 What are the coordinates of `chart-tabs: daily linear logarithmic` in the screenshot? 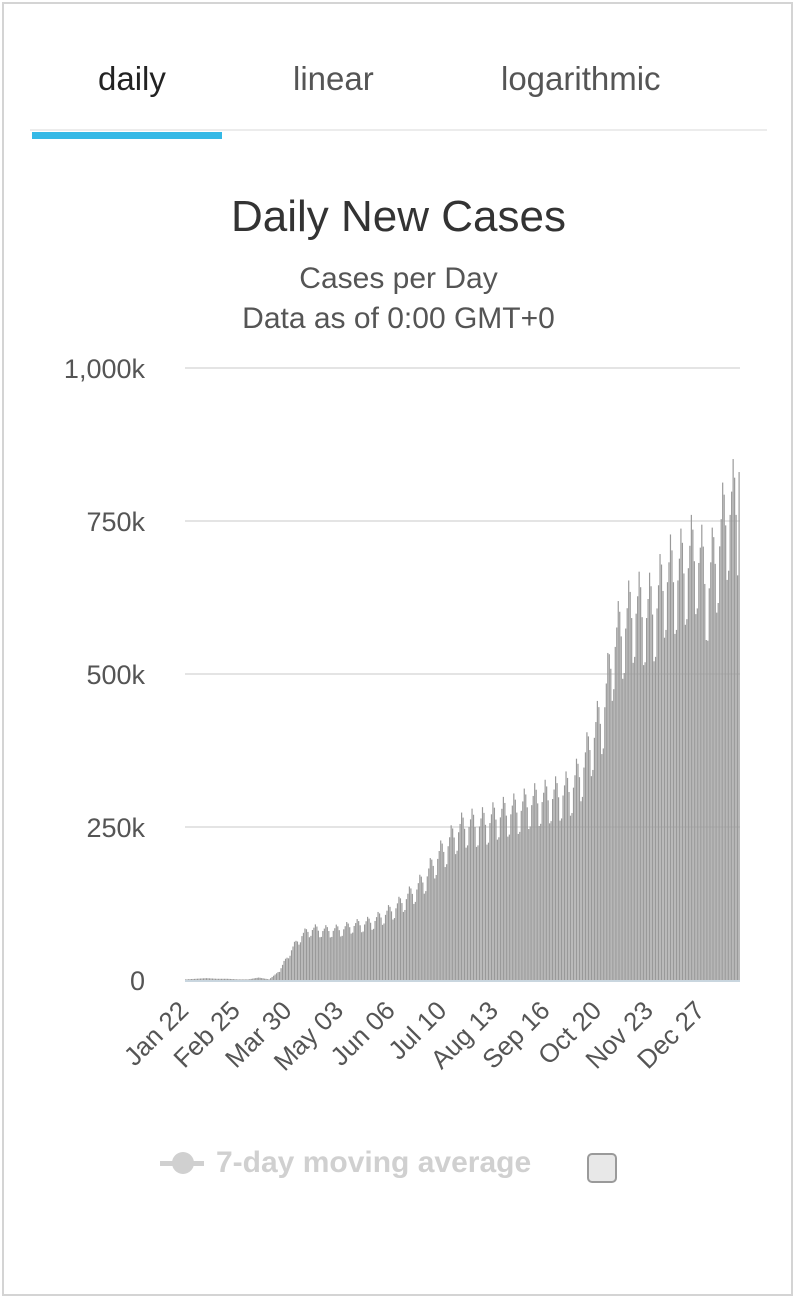 It's located at (398, 90).